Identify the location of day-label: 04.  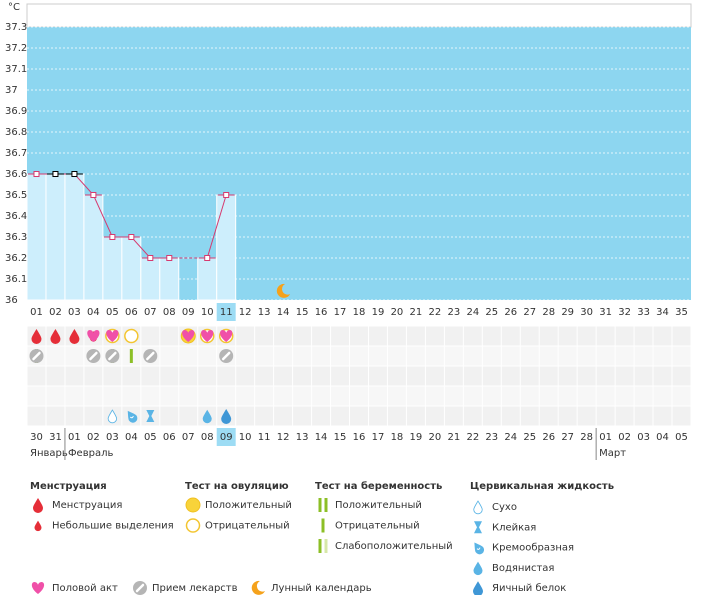
(93, 312).